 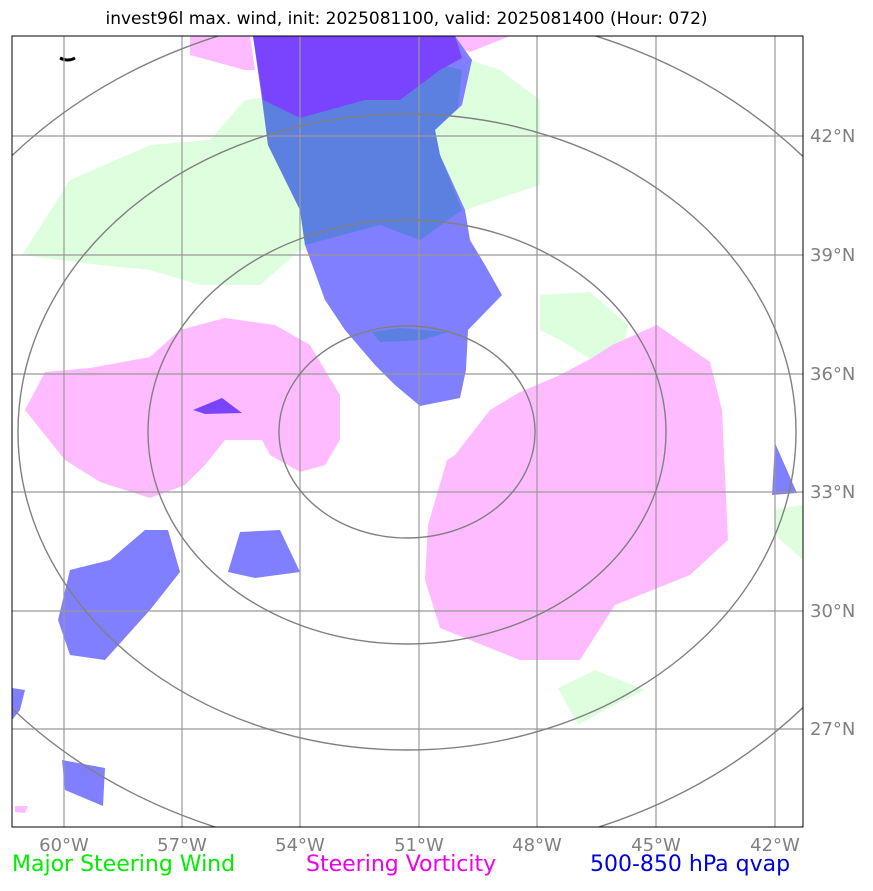 What do you see at coordinates (21, 809) in the screenshot?
I see `vorticity-region-corner` at bounding box center [21, 809].